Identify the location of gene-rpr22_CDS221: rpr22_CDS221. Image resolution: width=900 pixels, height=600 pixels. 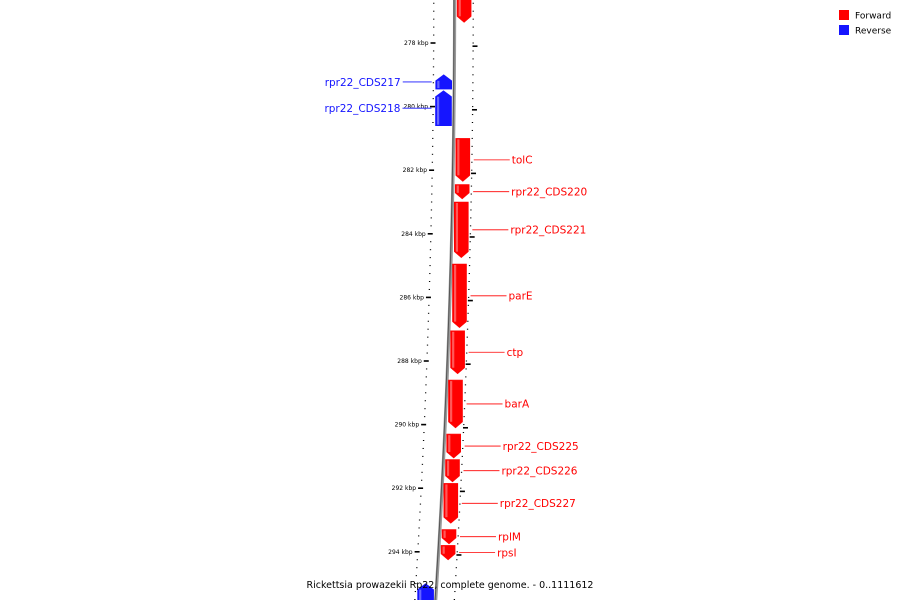
(519, 229).